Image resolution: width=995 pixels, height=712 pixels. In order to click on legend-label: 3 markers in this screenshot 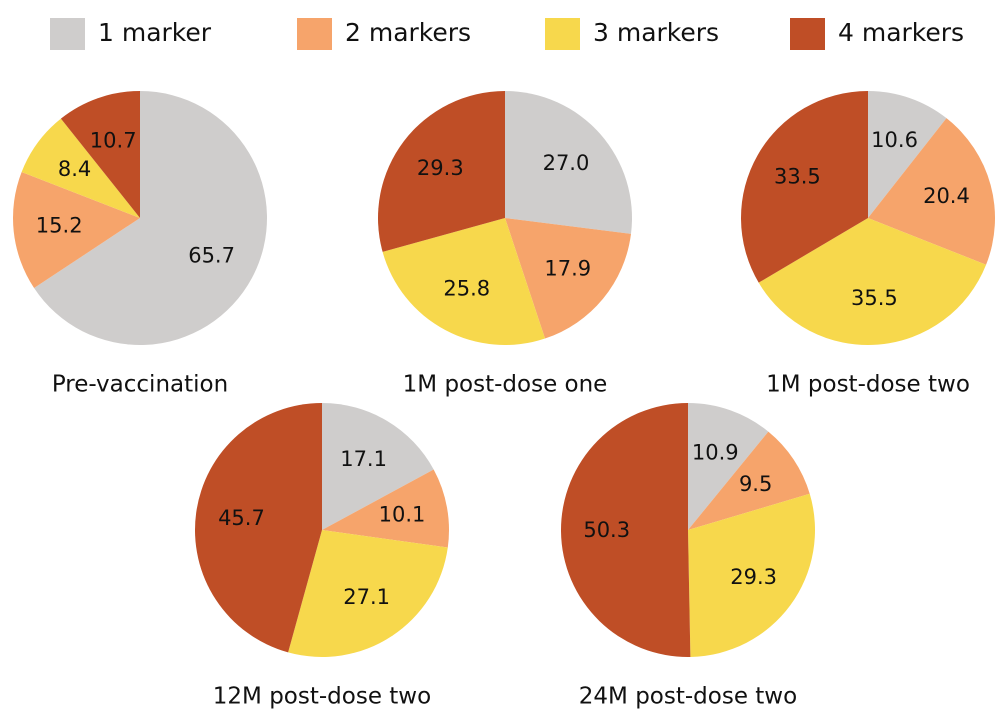, I will do `click(656, 32)`.